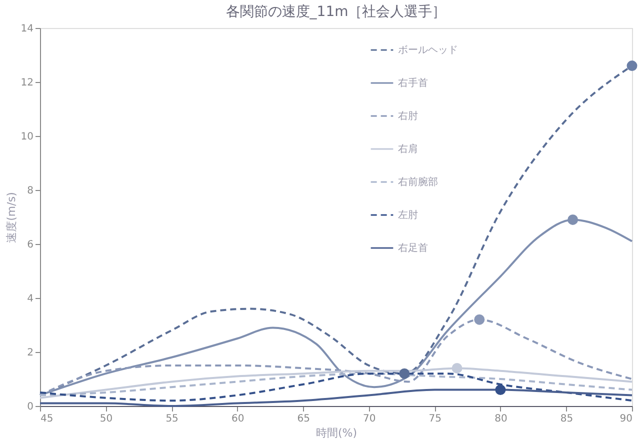 The width and height of the screenshot is (643, 443). I want to click on legend-label: 右前腕部, so click(418, 182).